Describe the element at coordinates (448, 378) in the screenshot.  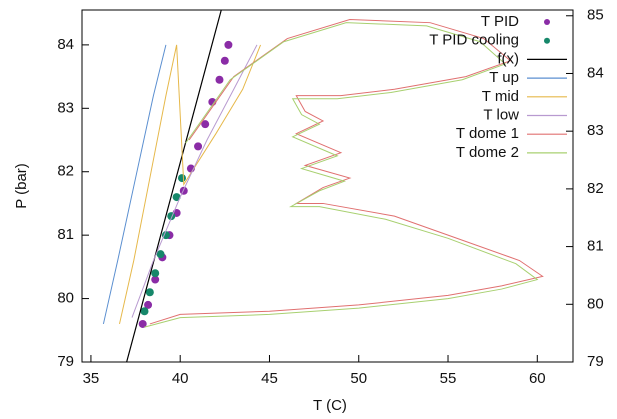
I see `x-tick-label: 55` at that location.